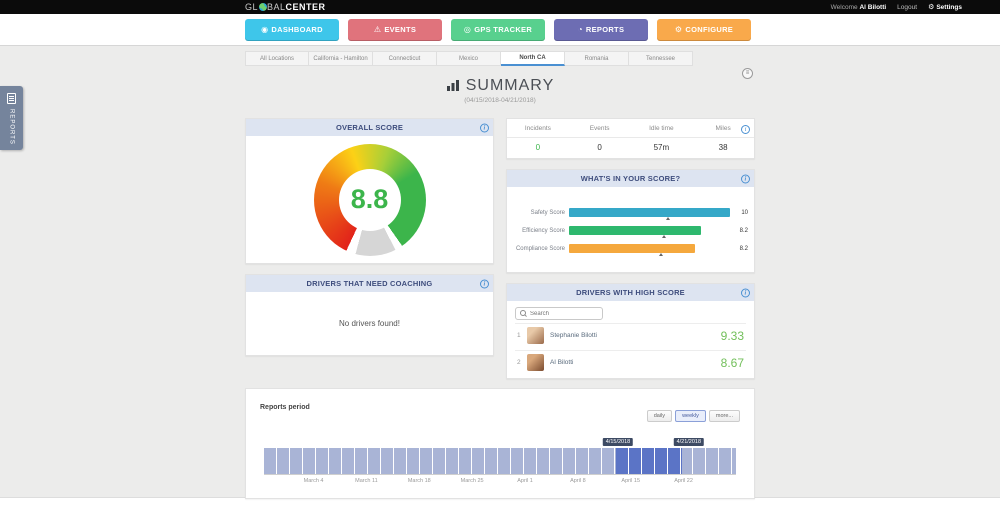  What do you see at coordinates (683, 481) in the screenshot?
I see `axis-label: April 22` at bounding box center [683, 481].